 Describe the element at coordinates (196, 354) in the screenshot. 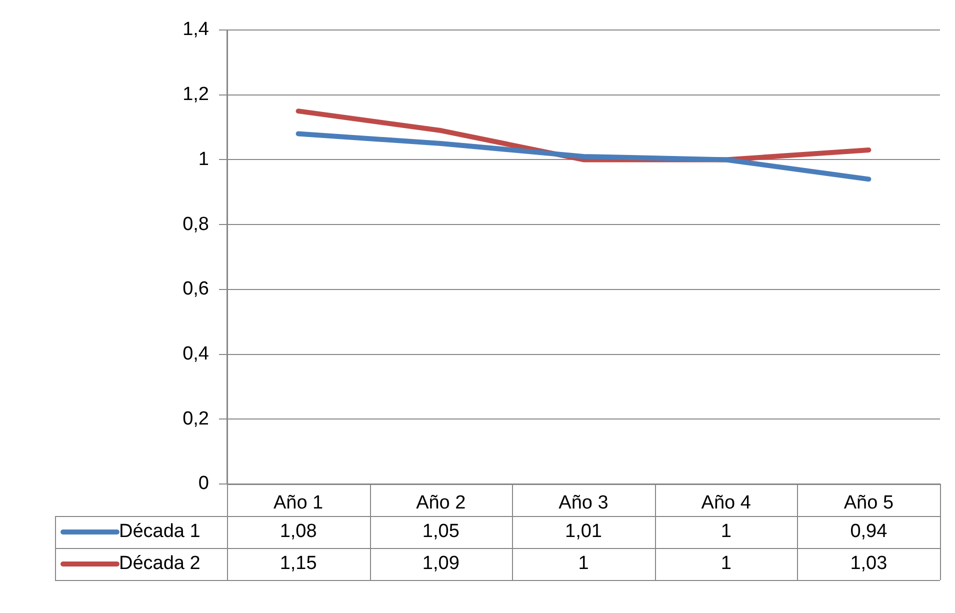

I see `y-tick-label: 0,4` at that location.